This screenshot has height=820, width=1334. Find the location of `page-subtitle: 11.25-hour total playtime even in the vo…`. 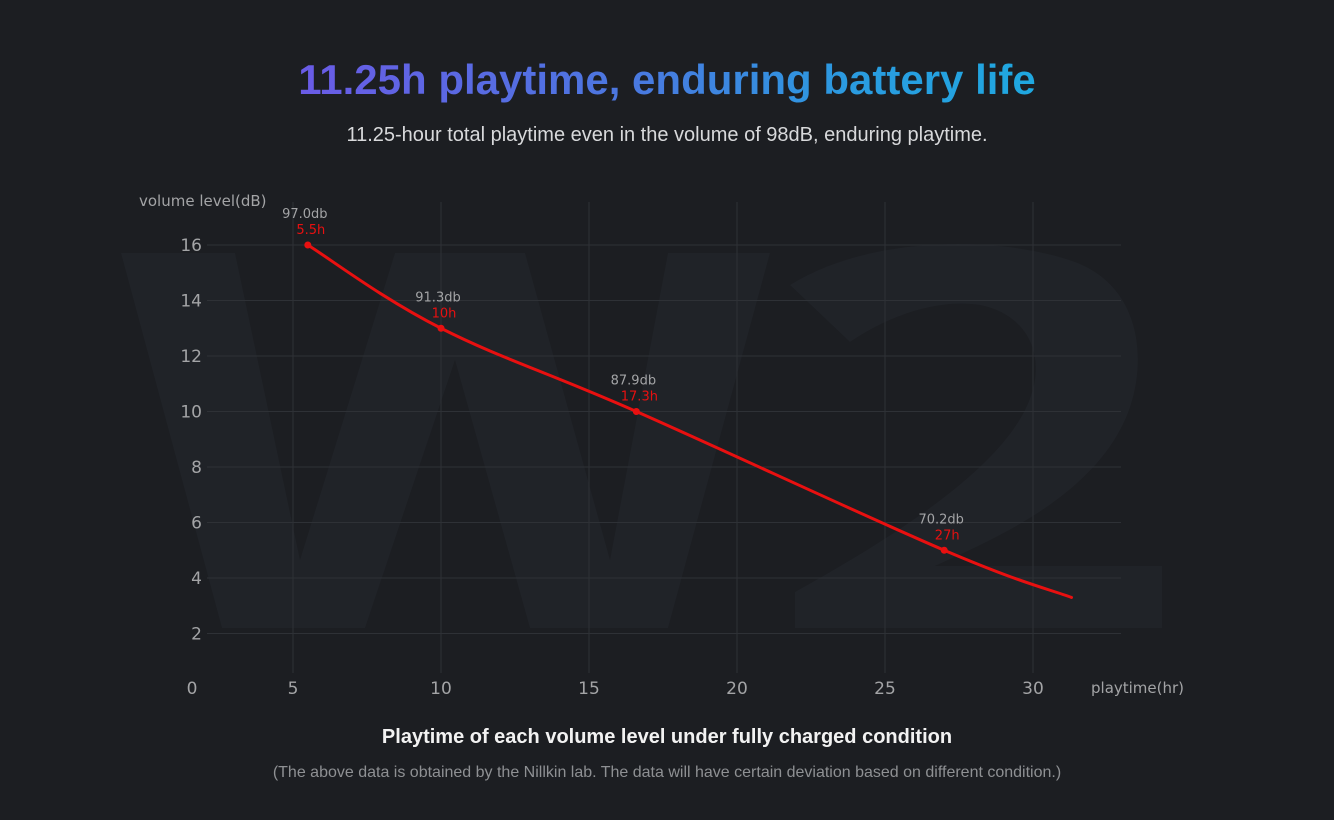

page-subtitle: 11.25-hour total playtime even in the vo… is located at coordinates (667, 135).